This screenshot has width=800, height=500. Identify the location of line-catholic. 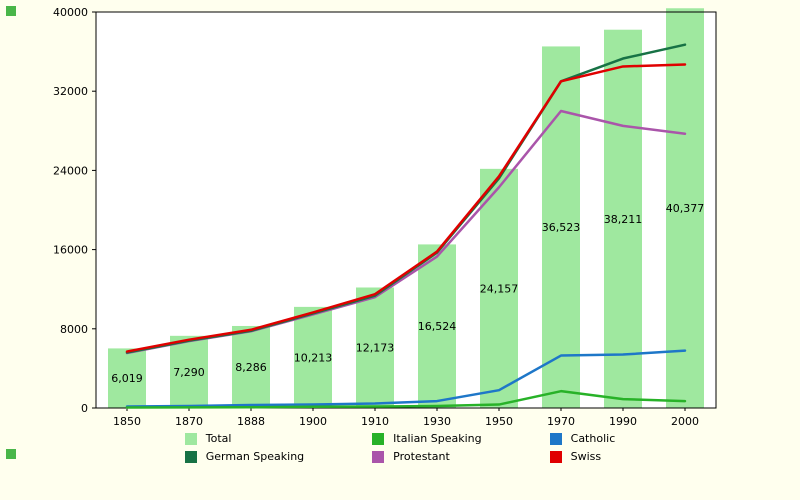
(406, 378).